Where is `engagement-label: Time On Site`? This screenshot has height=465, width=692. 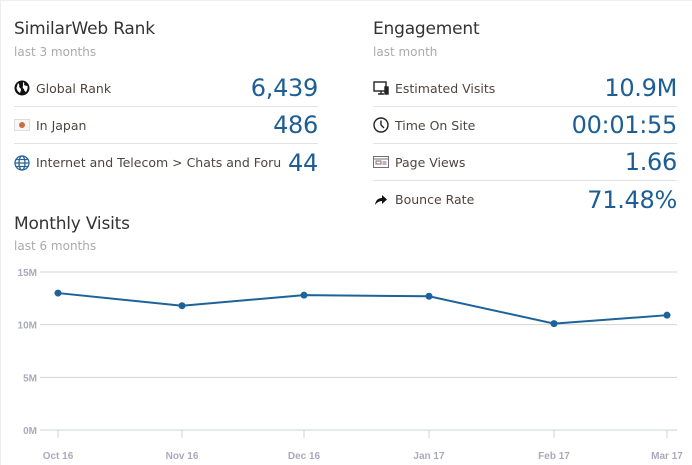 engagement-label: Time On Site is located at coordinates (435, 125).